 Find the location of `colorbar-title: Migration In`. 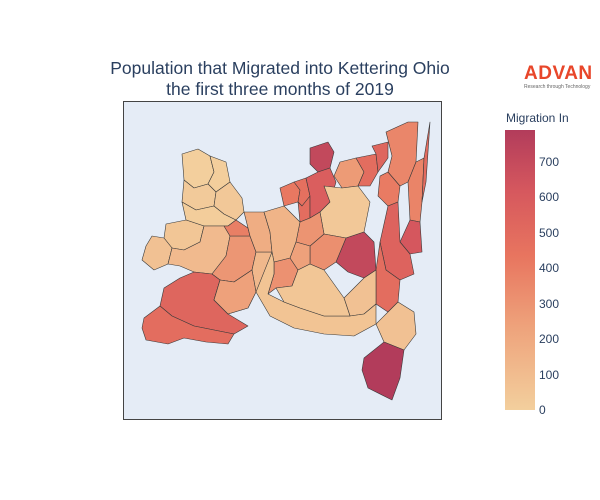

colorbar-title: Migration In is located at coordinates (537, 118).